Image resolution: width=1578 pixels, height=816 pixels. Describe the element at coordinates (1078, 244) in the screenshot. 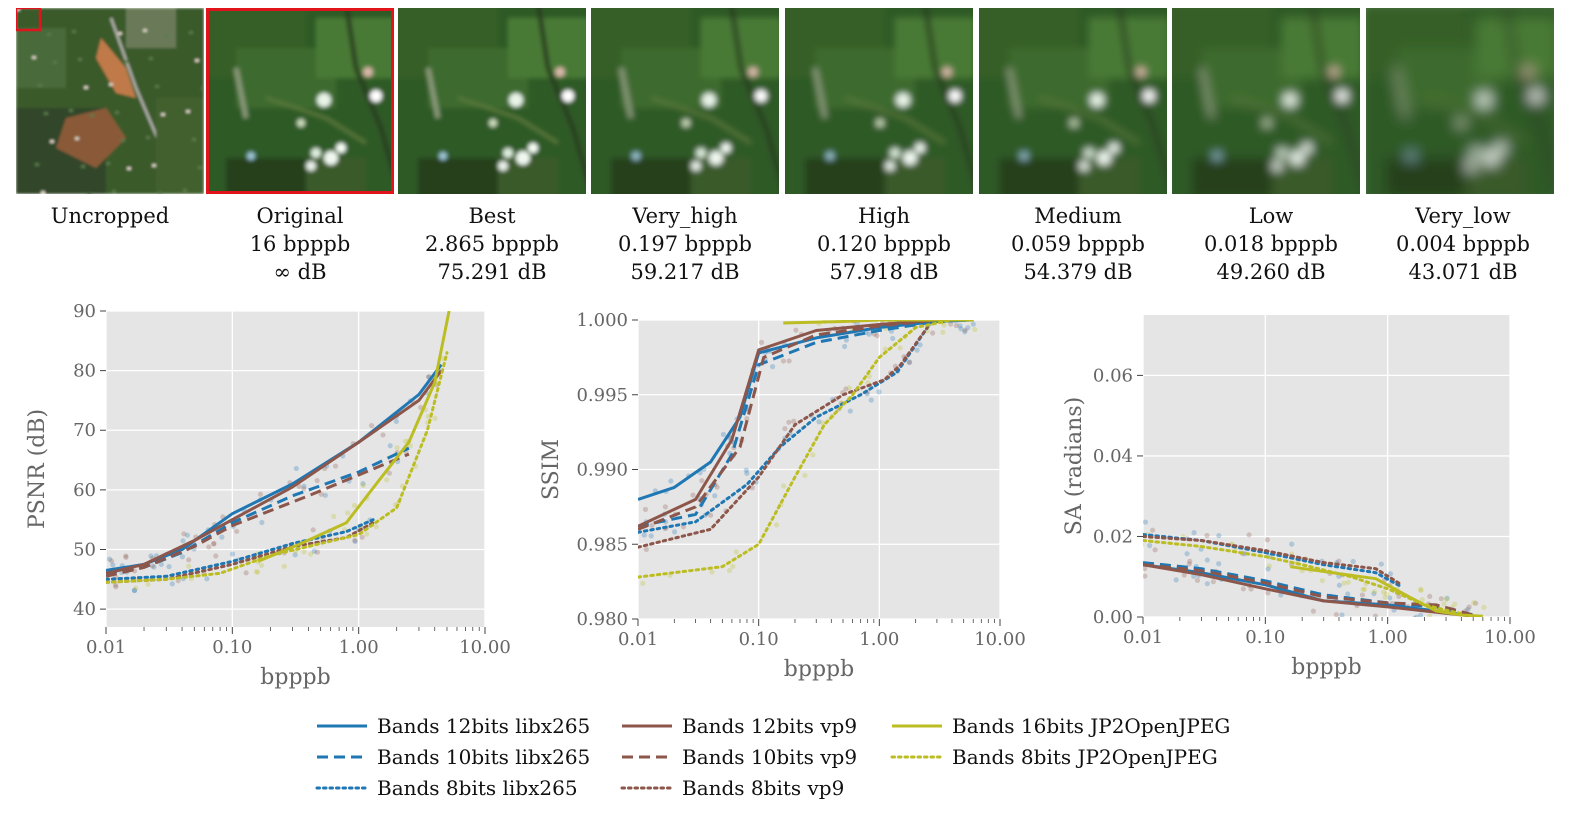

I see `caption-medium: Medium 0.059 bpppb 54.379 dB` at that location.